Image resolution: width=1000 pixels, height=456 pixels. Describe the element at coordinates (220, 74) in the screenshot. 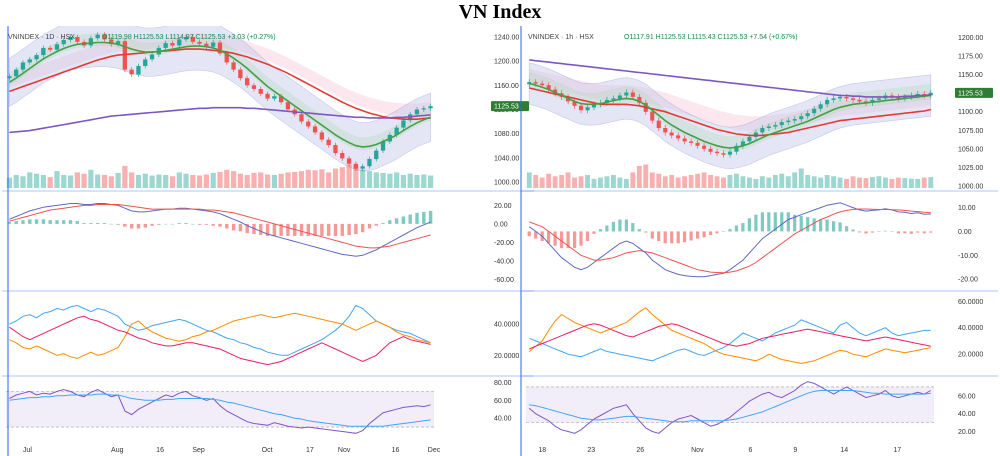

I see `daily-cloud` at that location.